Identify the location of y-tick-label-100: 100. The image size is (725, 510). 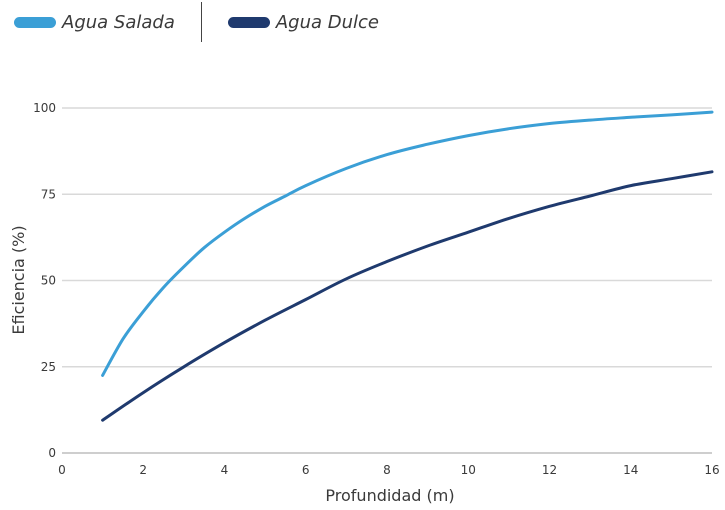
(44, 108).